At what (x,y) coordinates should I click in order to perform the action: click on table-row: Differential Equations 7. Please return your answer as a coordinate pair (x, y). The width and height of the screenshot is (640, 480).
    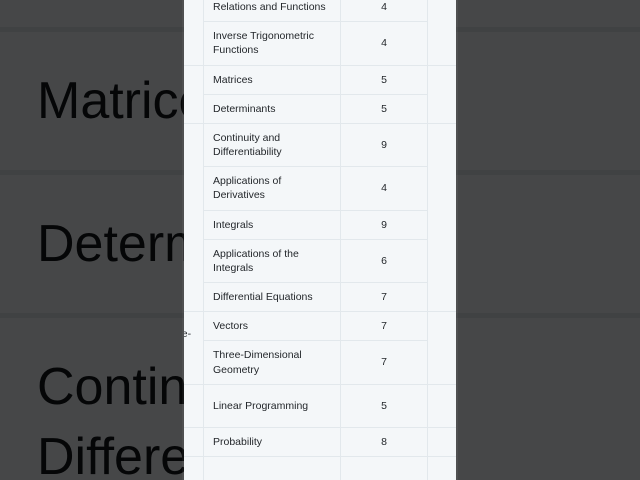
    Looking at the image, I should click on (320, 297).